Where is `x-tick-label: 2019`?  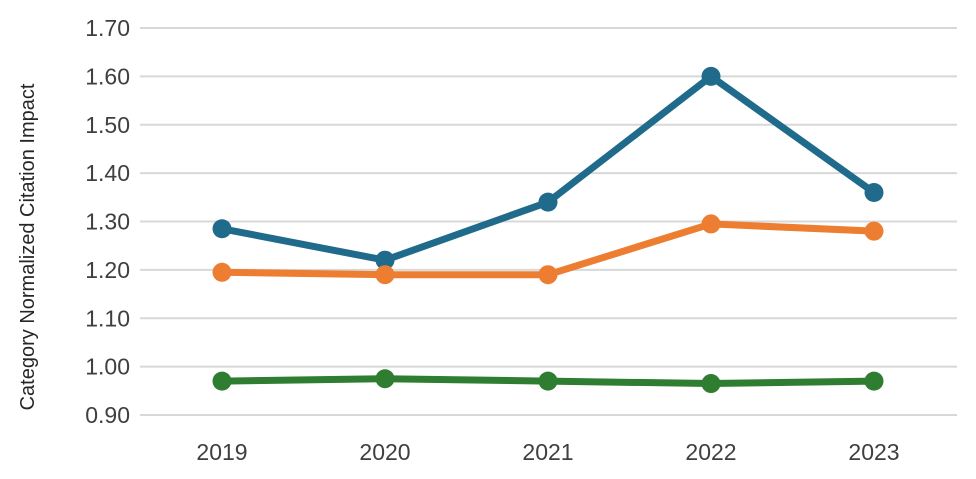
x-tick-label: 2019 is located at coordinates (221, 452).